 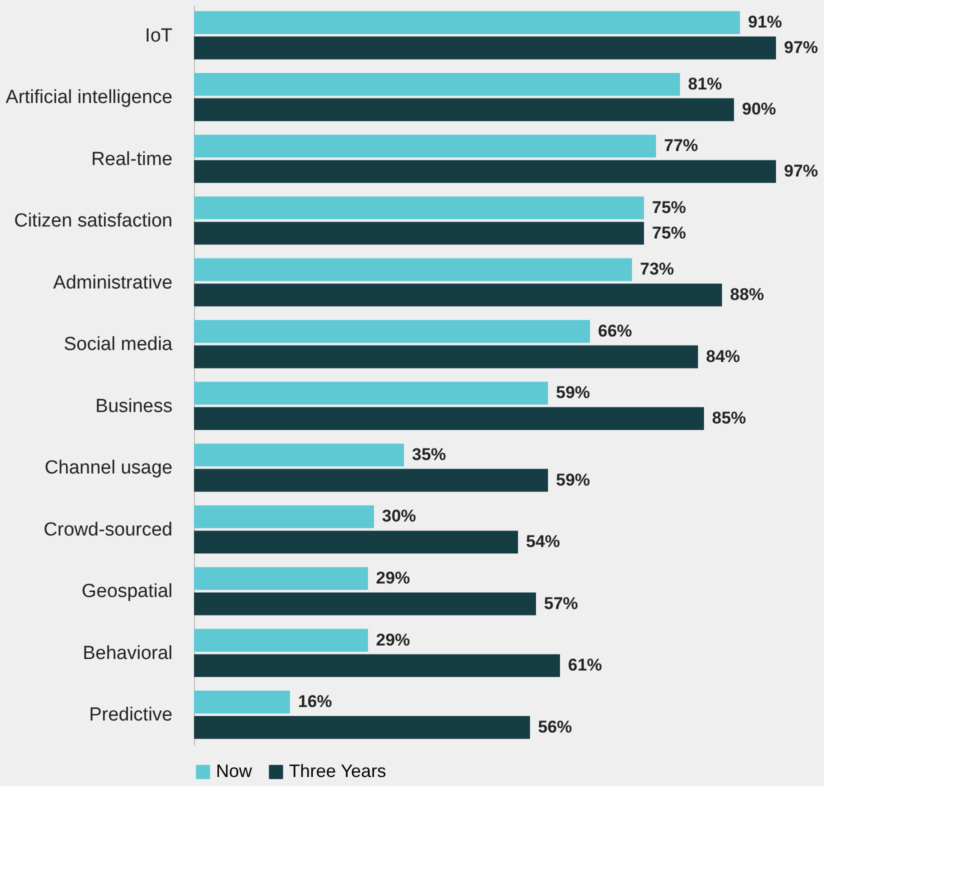 What do you see at coordinates (108, 468) in the screenshot?
I see `y-tick-label: Channel usage` at bounding box center [108, 468].